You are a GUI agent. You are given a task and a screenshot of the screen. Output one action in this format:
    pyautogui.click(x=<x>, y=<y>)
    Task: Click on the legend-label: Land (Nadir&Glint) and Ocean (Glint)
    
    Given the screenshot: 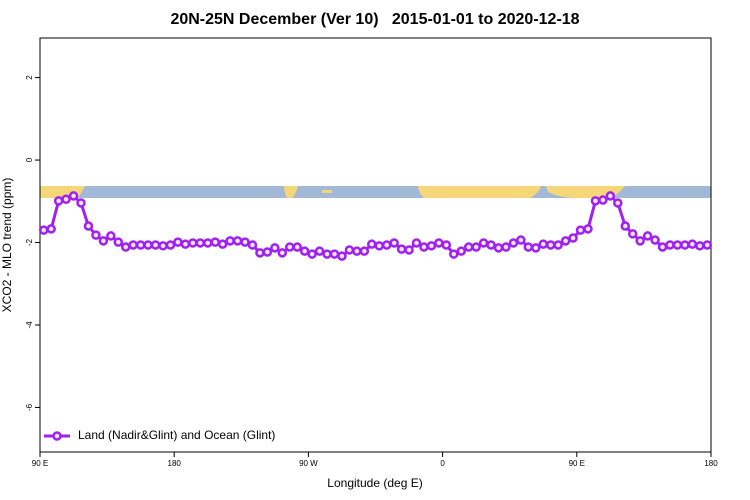 What is the action you would take?
    pyautogui.click(x=176, y=435)
    